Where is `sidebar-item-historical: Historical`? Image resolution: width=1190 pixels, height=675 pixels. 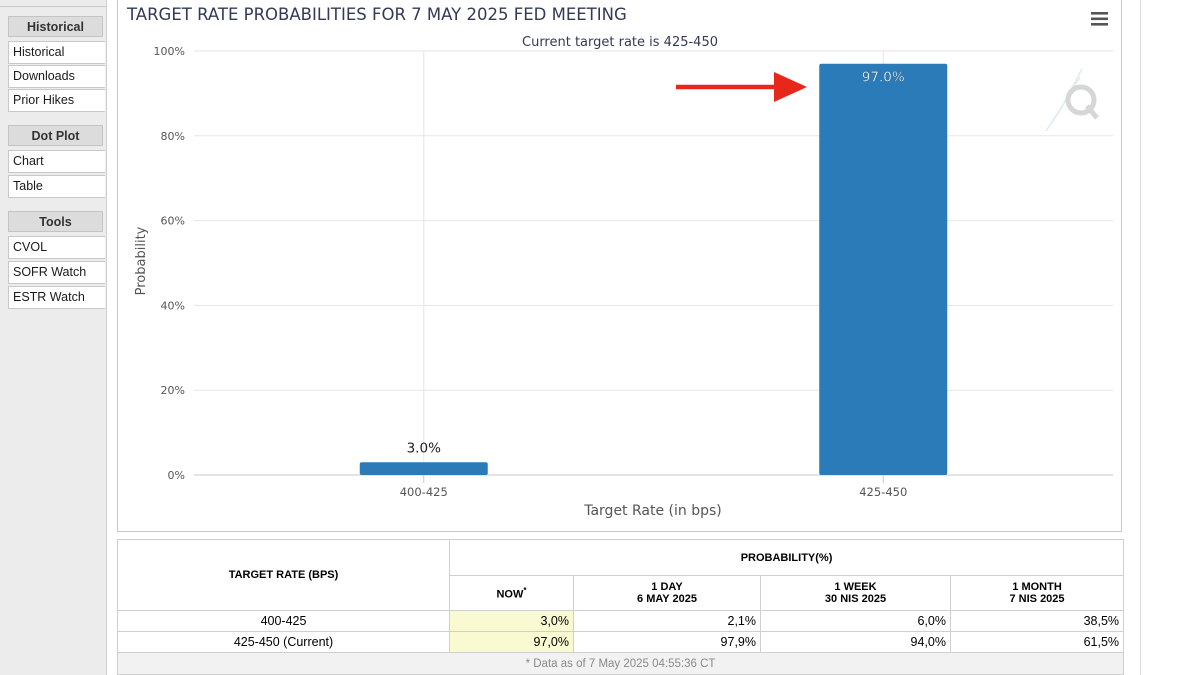 sidebar-item-historical: Historical is located at coordinates (56, 52).